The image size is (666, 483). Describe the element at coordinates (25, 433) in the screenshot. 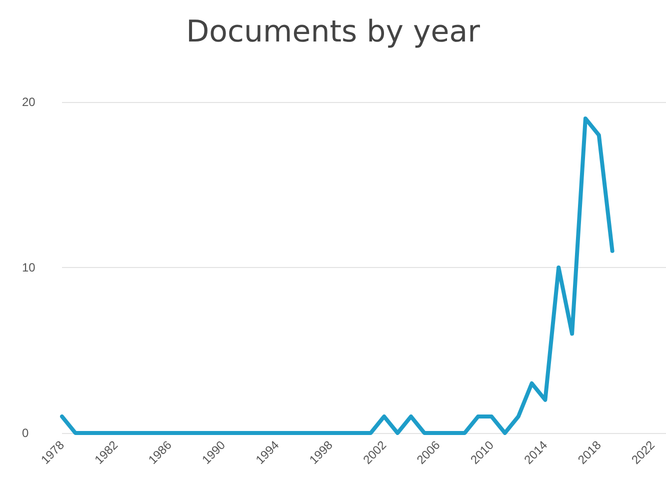

I see `y-tick-label: 0` at that location.